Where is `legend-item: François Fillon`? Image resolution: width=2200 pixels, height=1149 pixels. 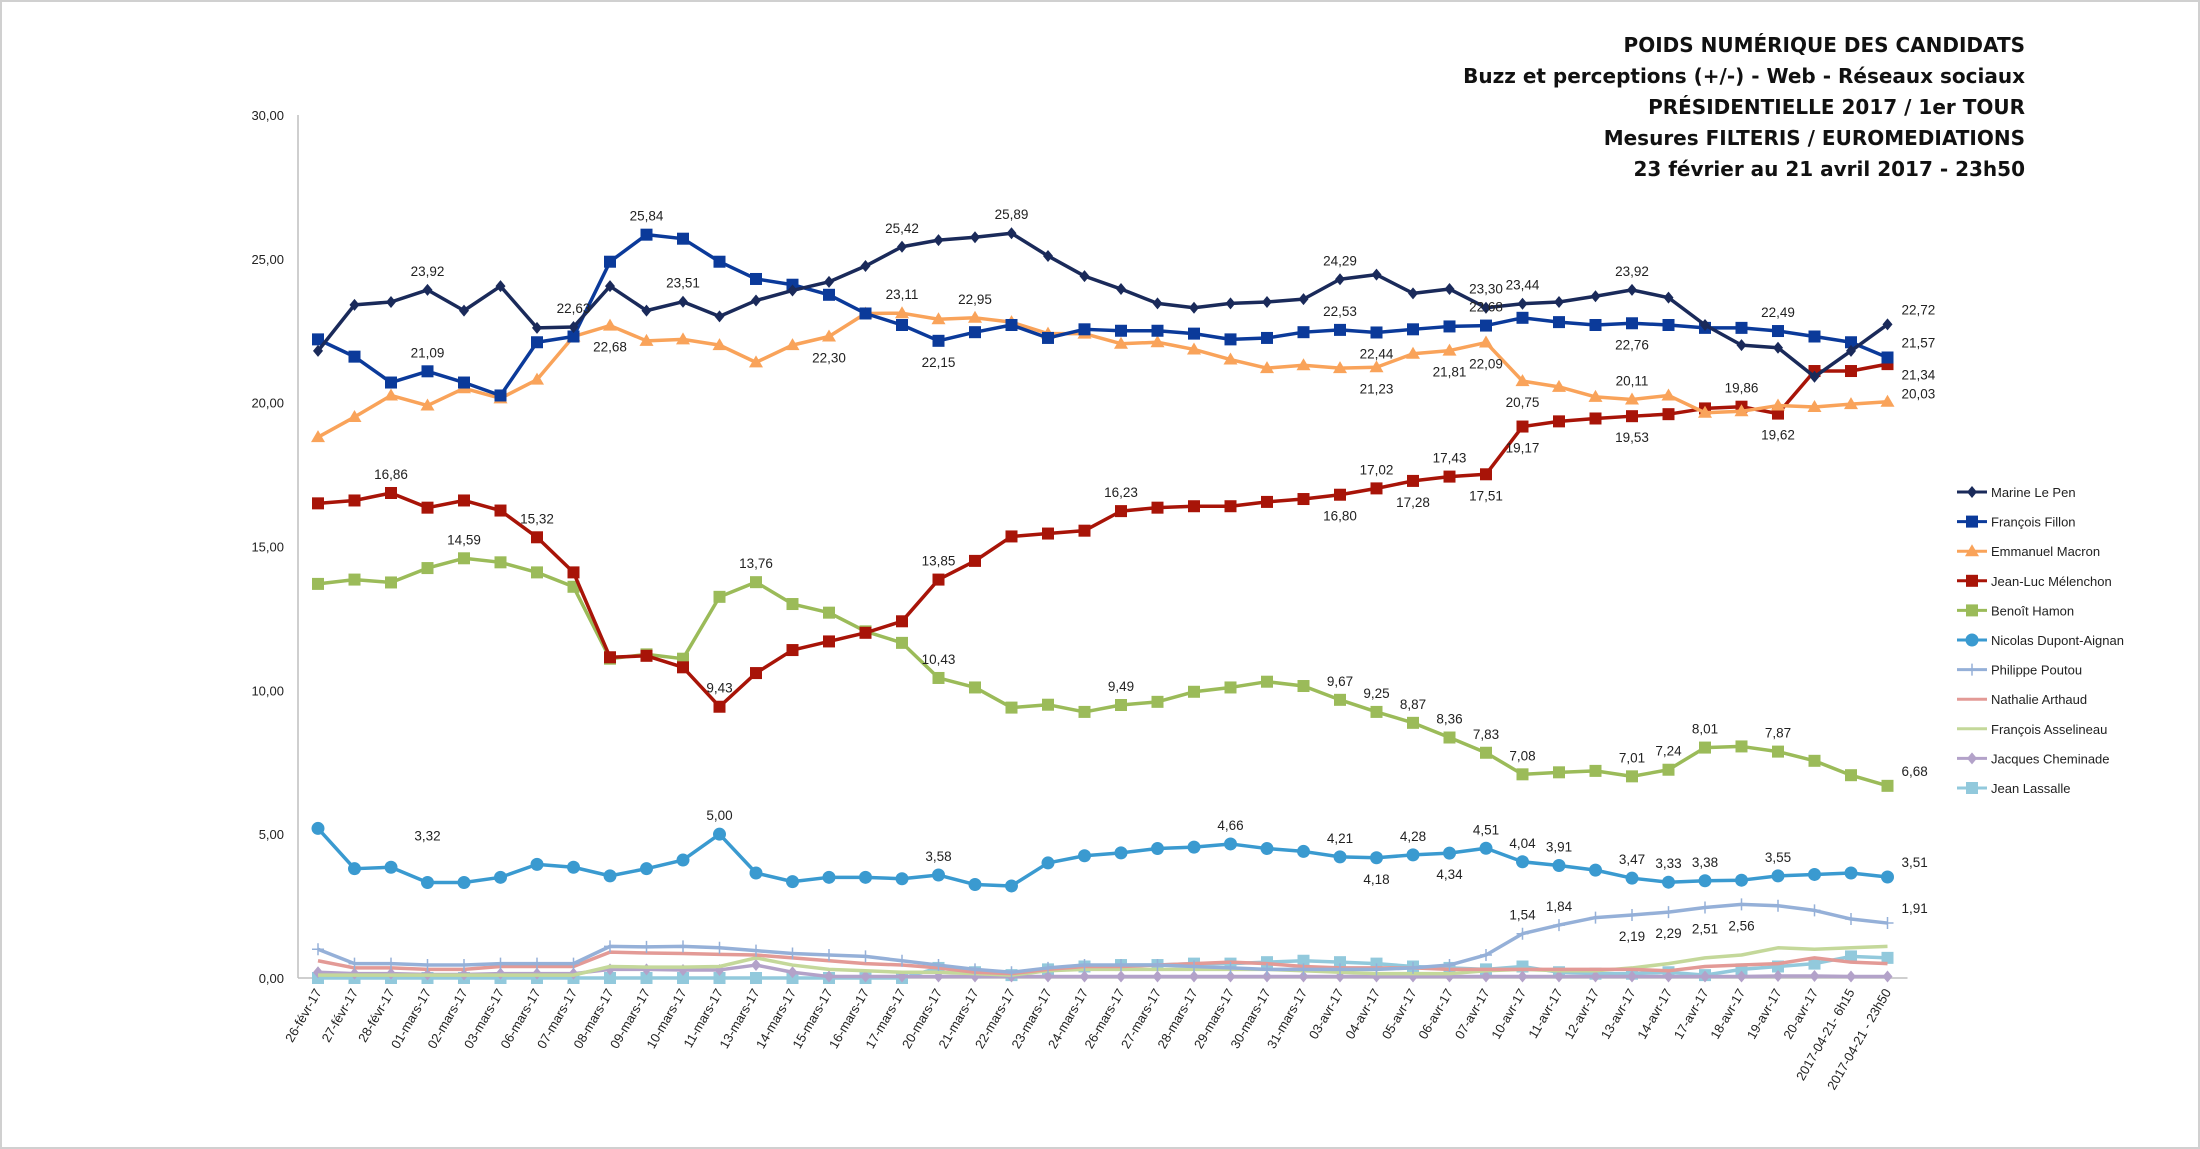 legend-item: François Fillon is located at coordinates (2016, 522).